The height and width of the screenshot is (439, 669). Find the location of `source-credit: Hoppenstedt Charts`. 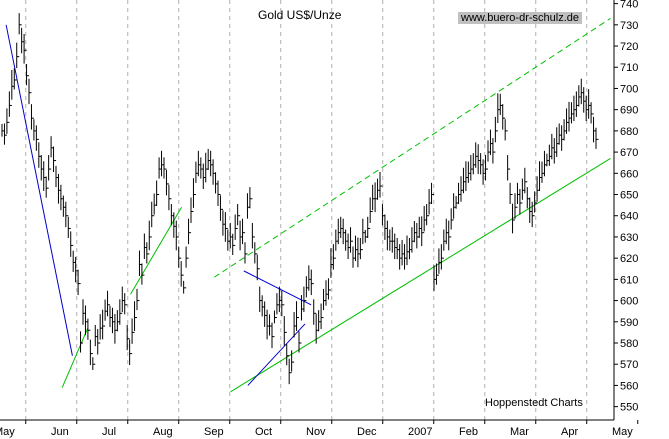

source-credit: Hoppenstedt Charts is located at coordinates (534, 403).